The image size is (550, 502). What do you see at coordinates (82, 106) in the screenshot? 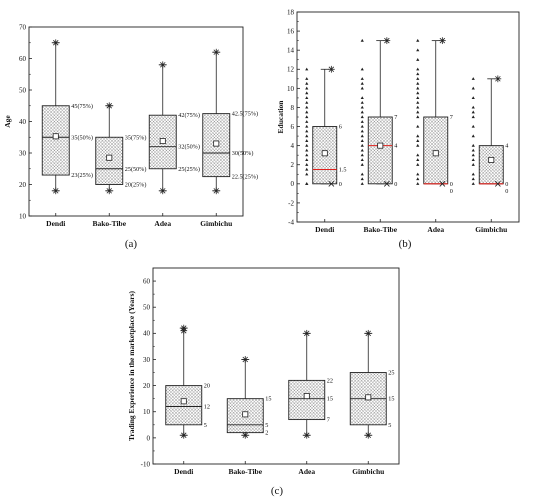
I see `data-label-q3: 45(75%)` at bounding box center [82, 106].